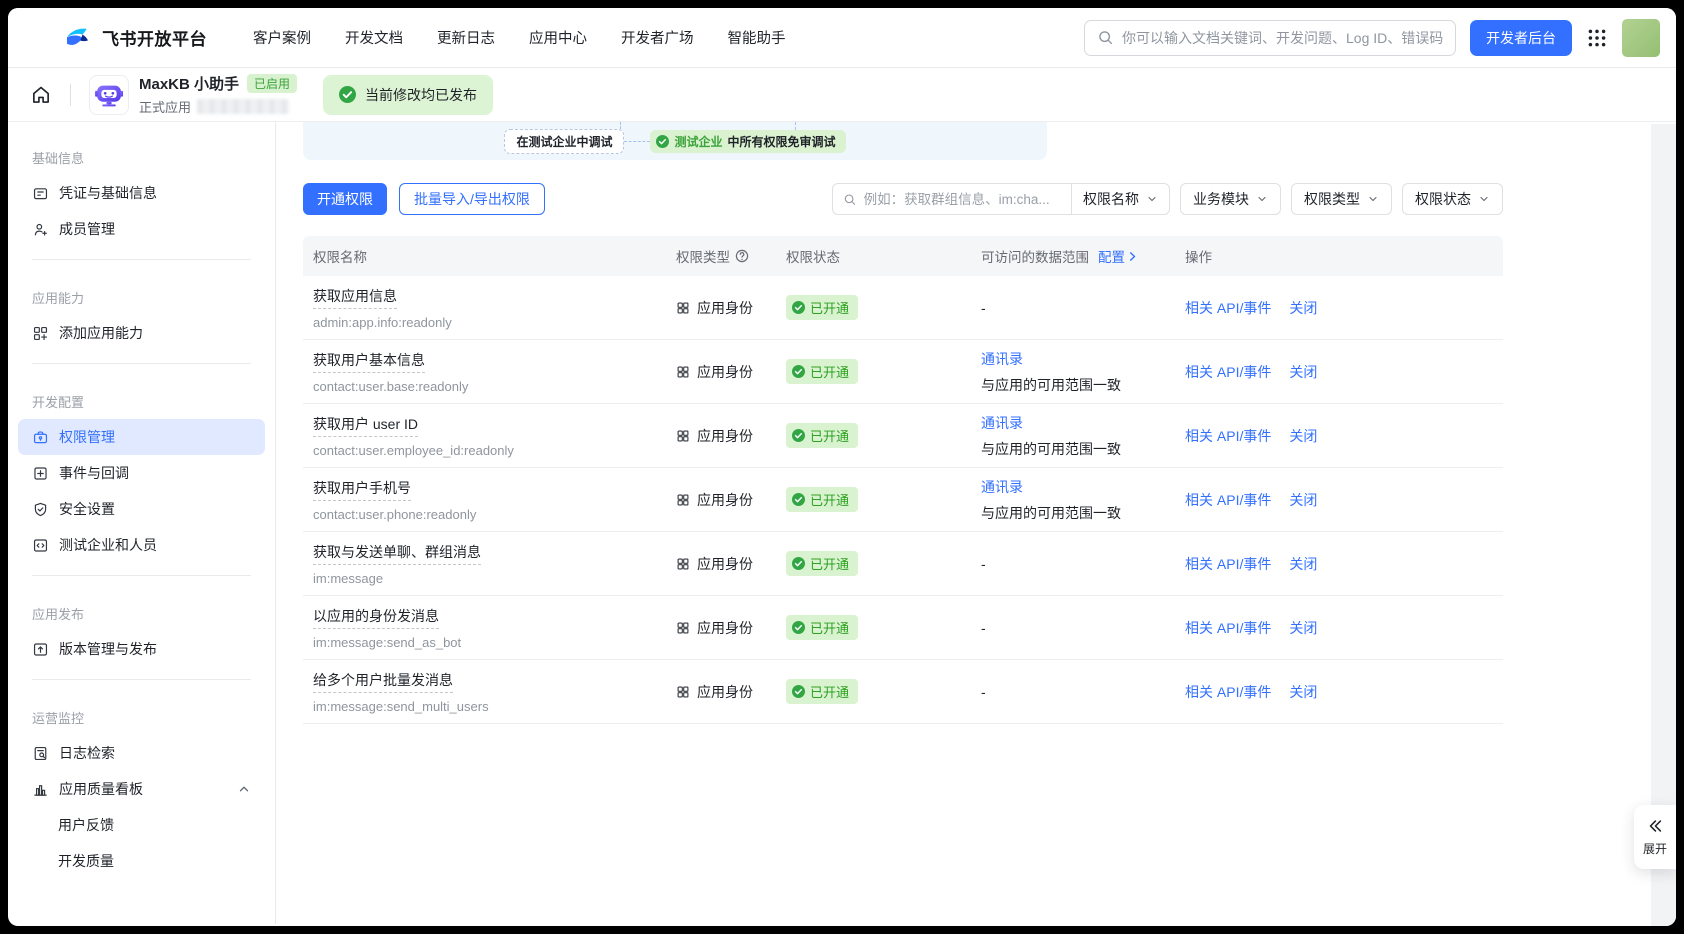  What do you see at coordinates (472, 199) in the screenshot?
I see `batch-import-export-button: 批量导入/导出权限` at bounding box center [472, 199].